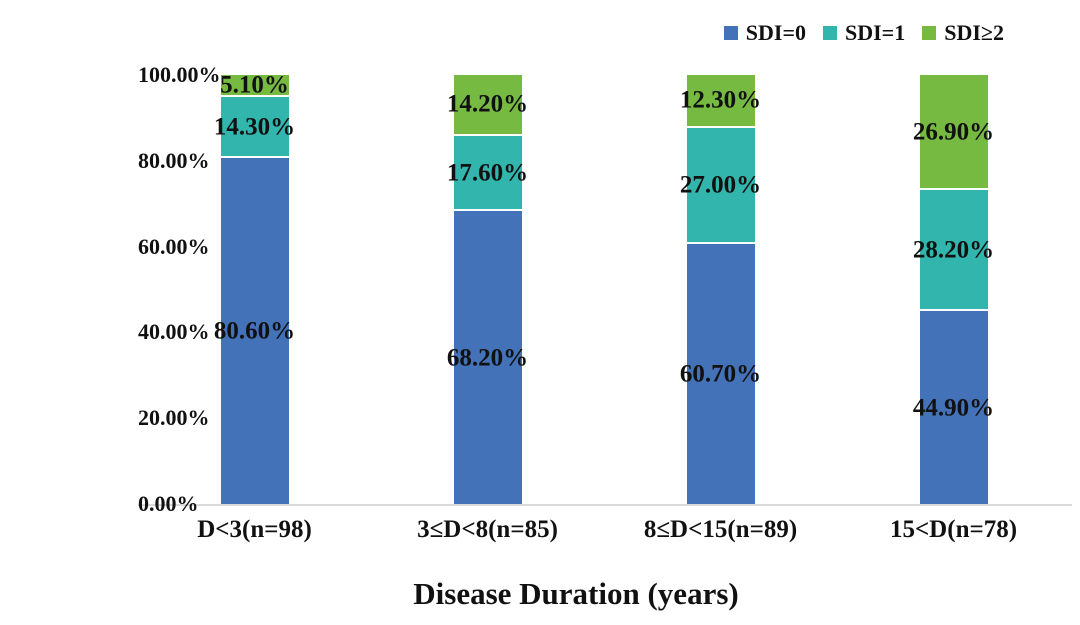 This screenshot has height=625, width=1080. I want to click on bar-column: 68.20% 17.60% 14.20%, so click(487, 289).